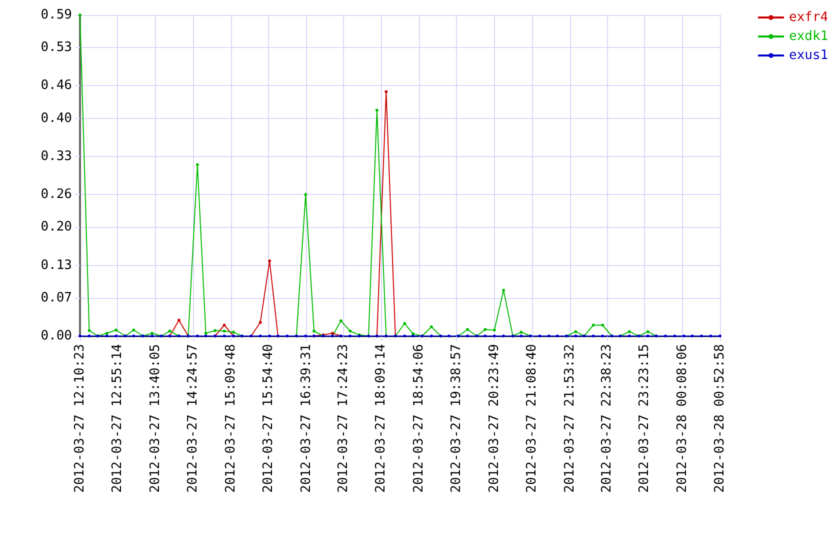 The height and width of the screenshot is (560, 840). What do you see at coordinates (56, 156) in the screenshot?
I see `y-tick-label: 0.33` at bounding box center [56, 156].